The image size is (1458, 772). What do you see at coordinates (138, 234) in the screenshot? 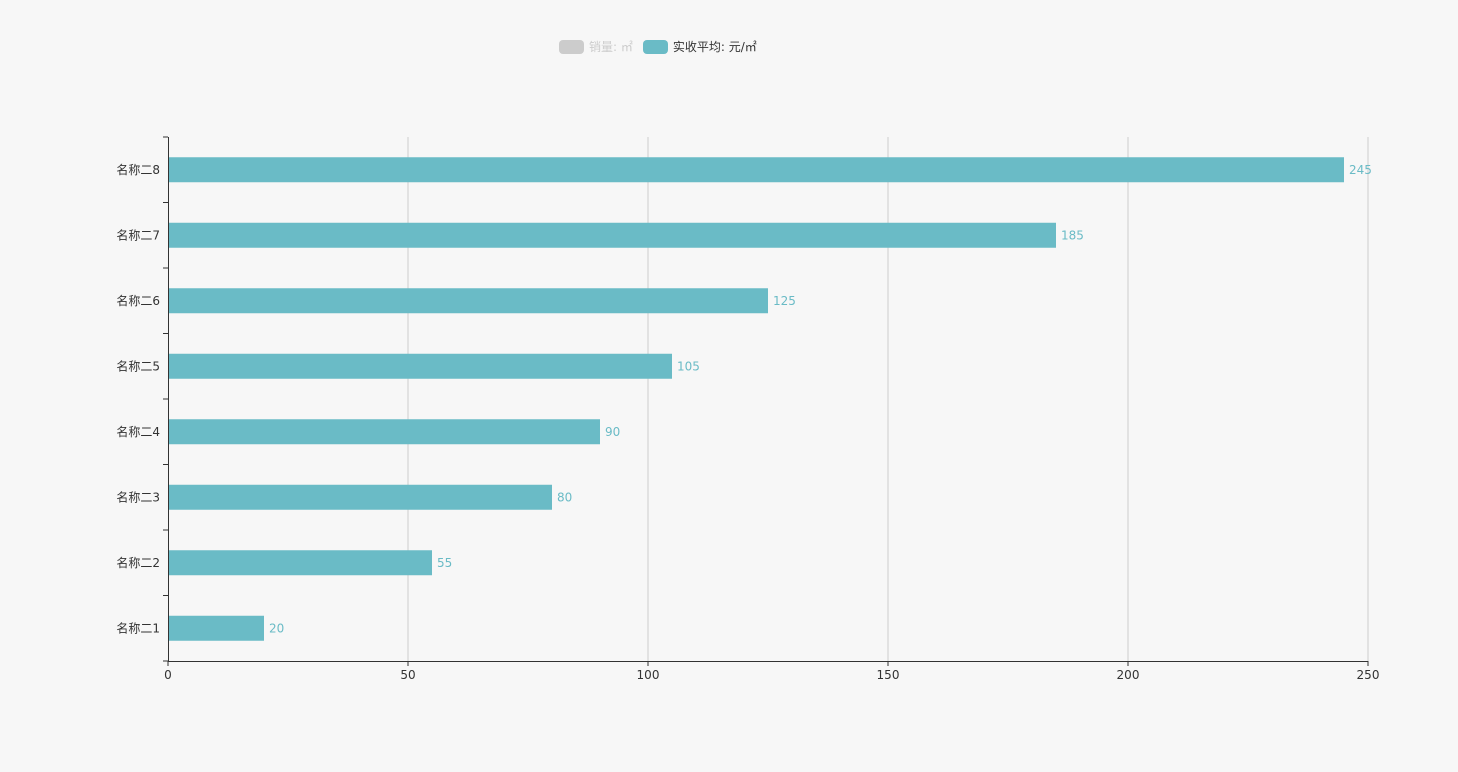
I see `y-tick-label: 名称二7` at bounding box center [138, 234].